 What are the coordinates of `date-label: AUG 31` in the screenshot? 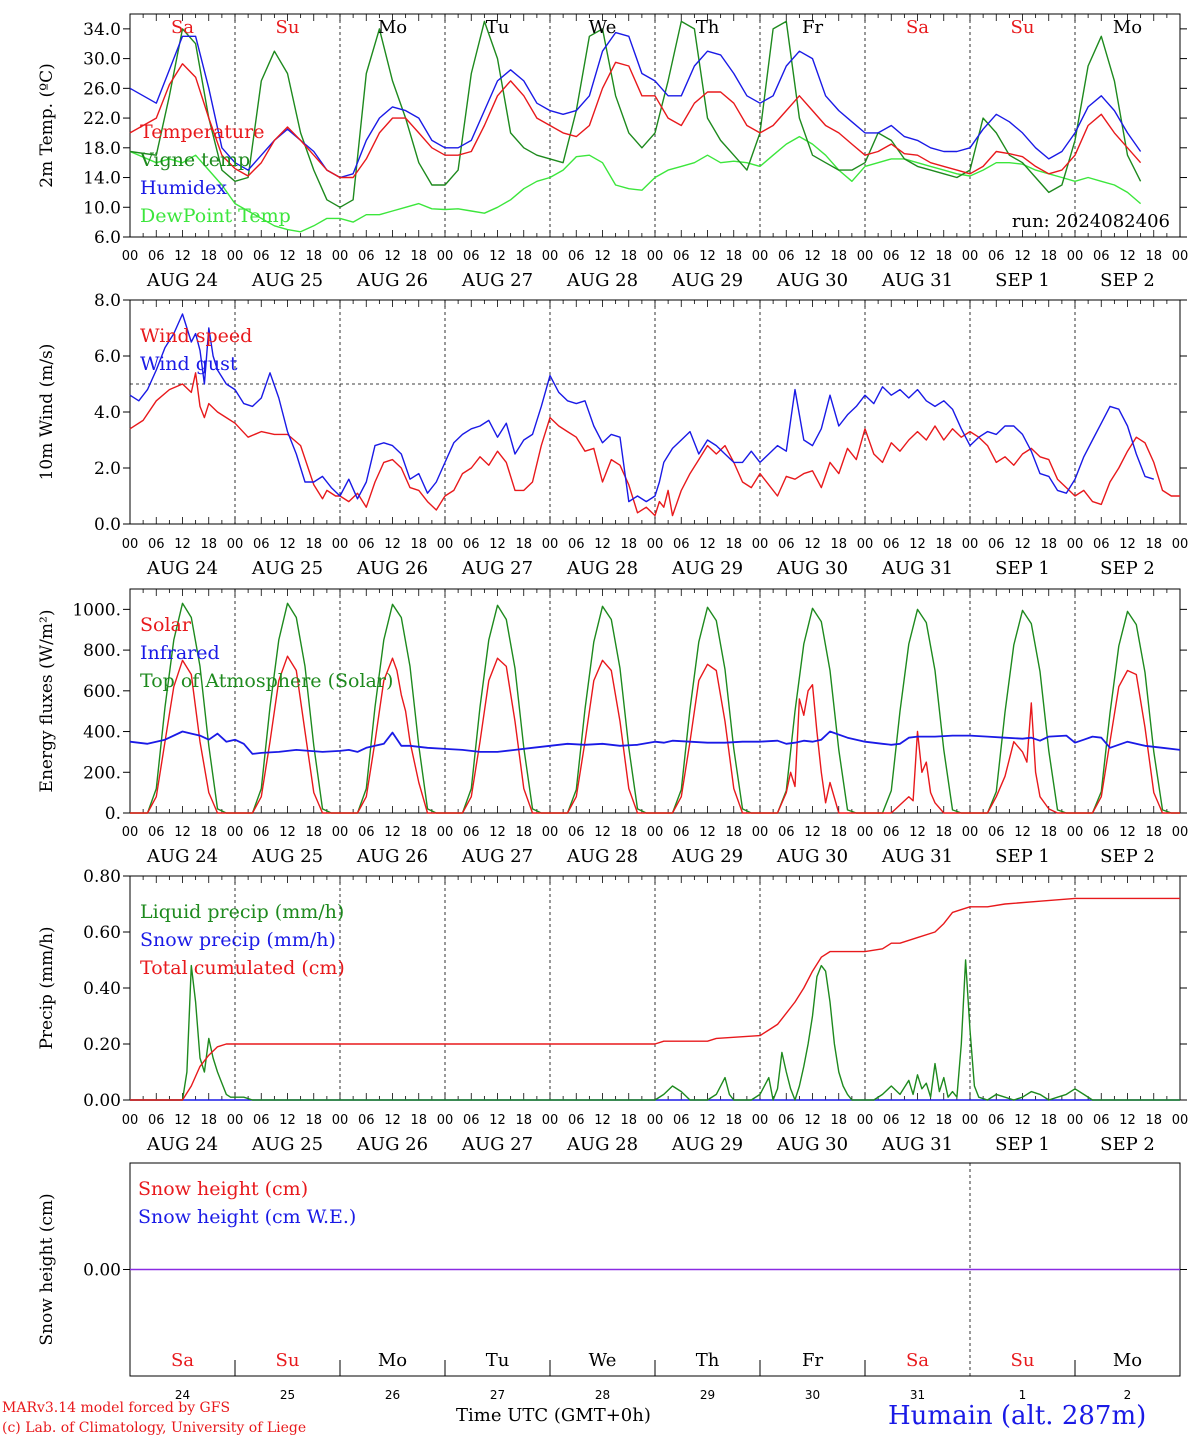 It's located at (917, 280).